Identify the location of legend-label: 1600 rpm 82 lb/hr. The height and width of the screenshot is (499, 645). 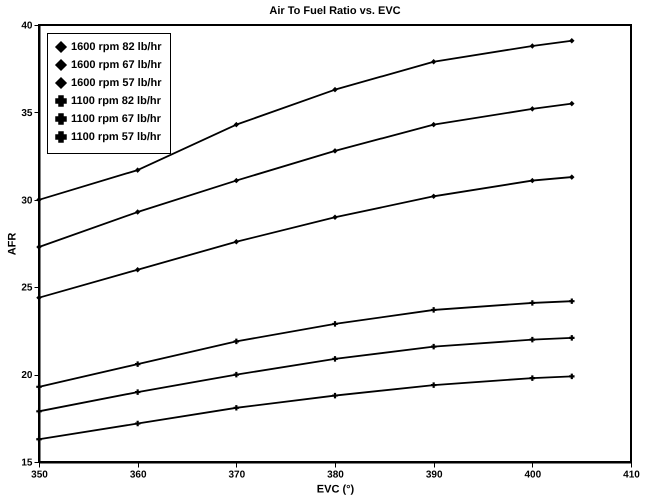
(116, 47).